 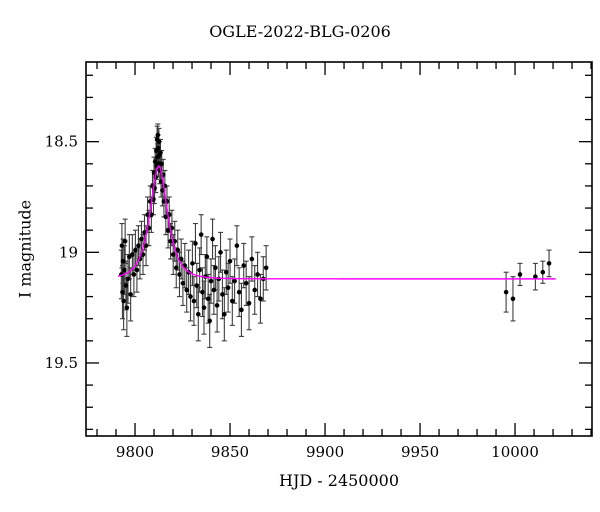 What do you see at coordinates (339, 480) in the screenshot?
I see `x-axis-label: HJD - 2450000` at bounding box center [339, 480].